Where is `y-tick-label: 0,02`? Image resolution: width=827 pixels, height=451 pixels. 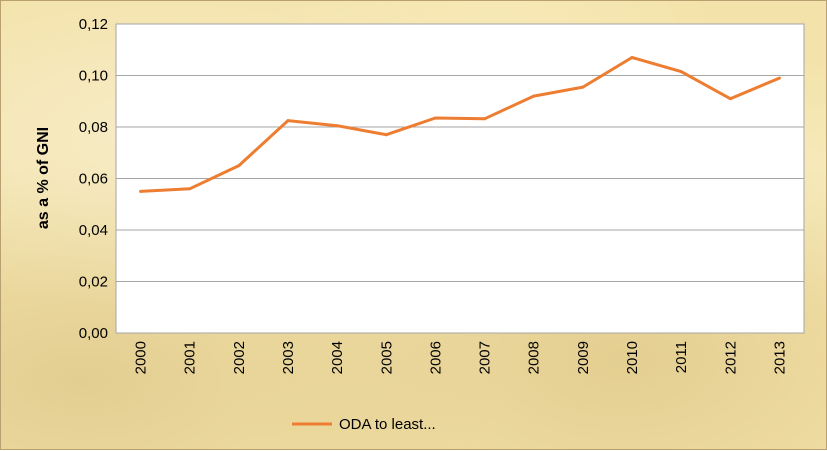 y-tick-label: 0,02 is located at coordinates (93, 282).